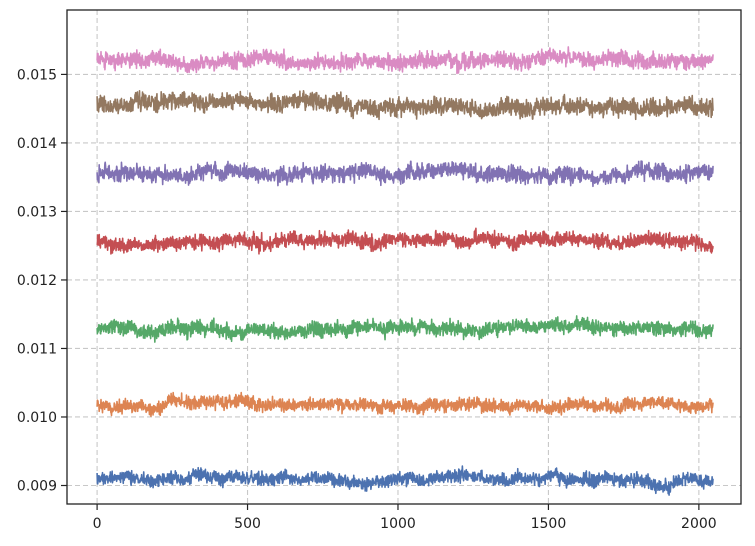  I want to click on y-tick-label: 0.010, so click(37, 418).